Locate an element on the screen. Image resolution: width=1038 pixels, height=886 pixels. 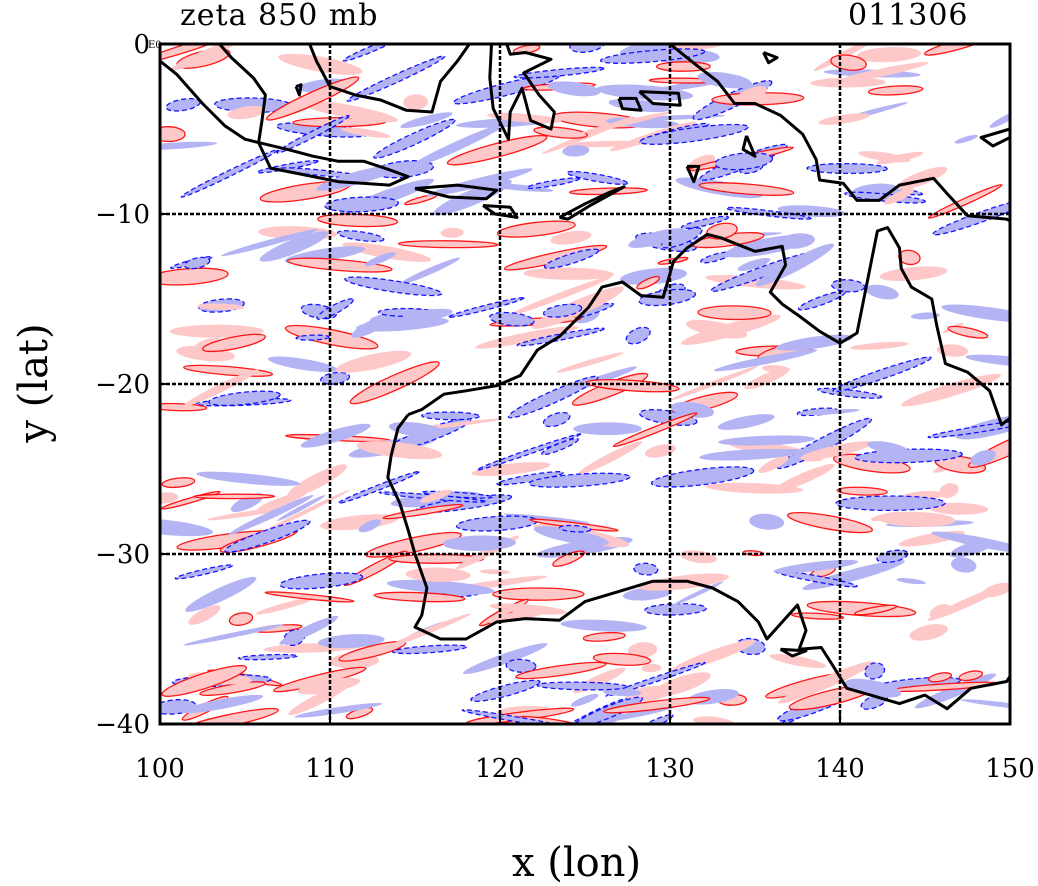
y-tick-exponent: E0 is located at coordinates (155, 45).